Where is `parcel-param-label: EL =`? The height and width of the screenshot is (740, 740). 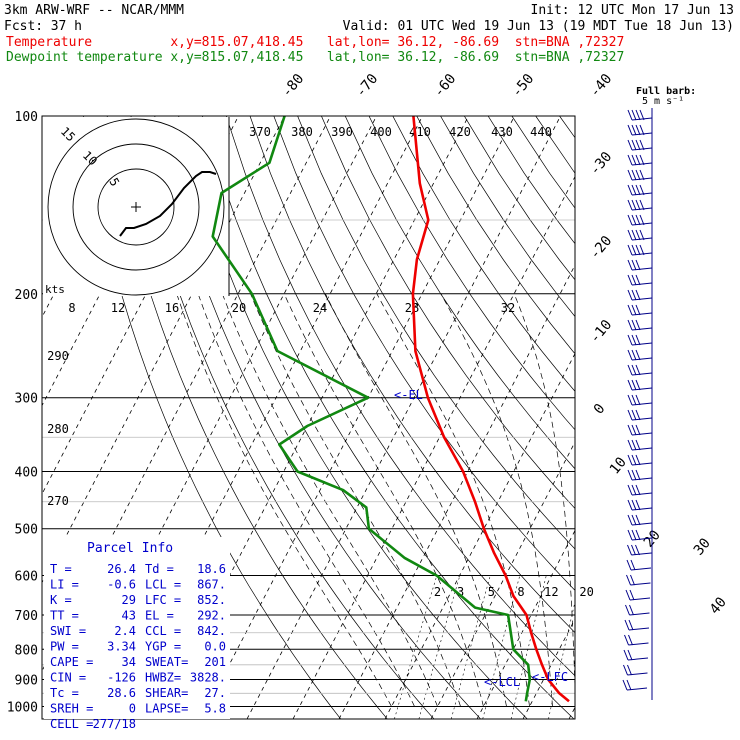
parcel-param-label: EL = is located at coordinates (159, 616).